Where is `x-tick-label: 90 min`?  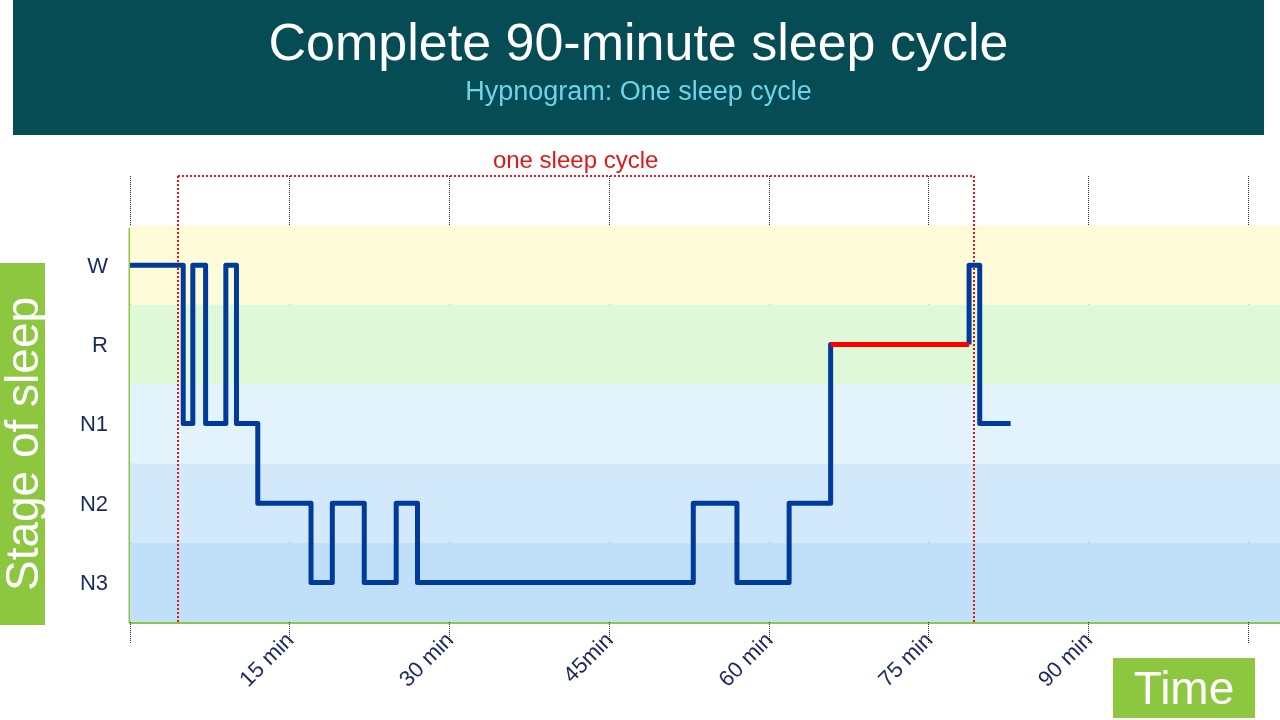
x-tick-label: 90 min is located at coordinates (1065, 659).